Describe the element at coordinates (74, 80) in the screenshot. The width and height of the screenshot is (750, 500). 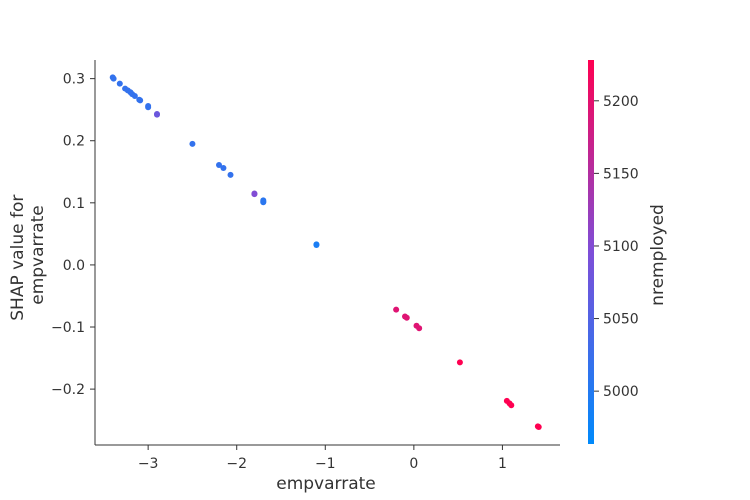
I see `y-tick-label: 0.3` at that location.